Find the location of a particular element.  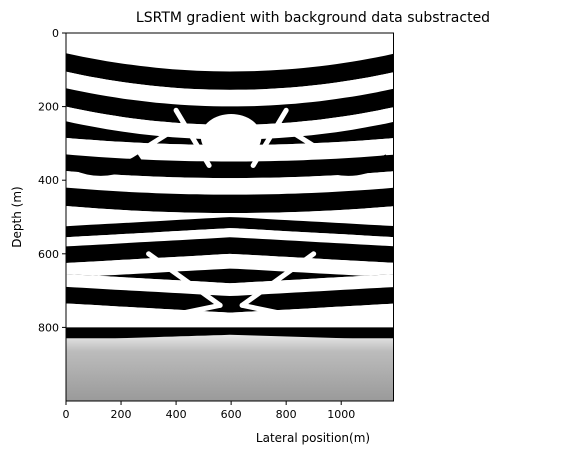

x-tick-label: 600 is located at coordinates (231, 414).